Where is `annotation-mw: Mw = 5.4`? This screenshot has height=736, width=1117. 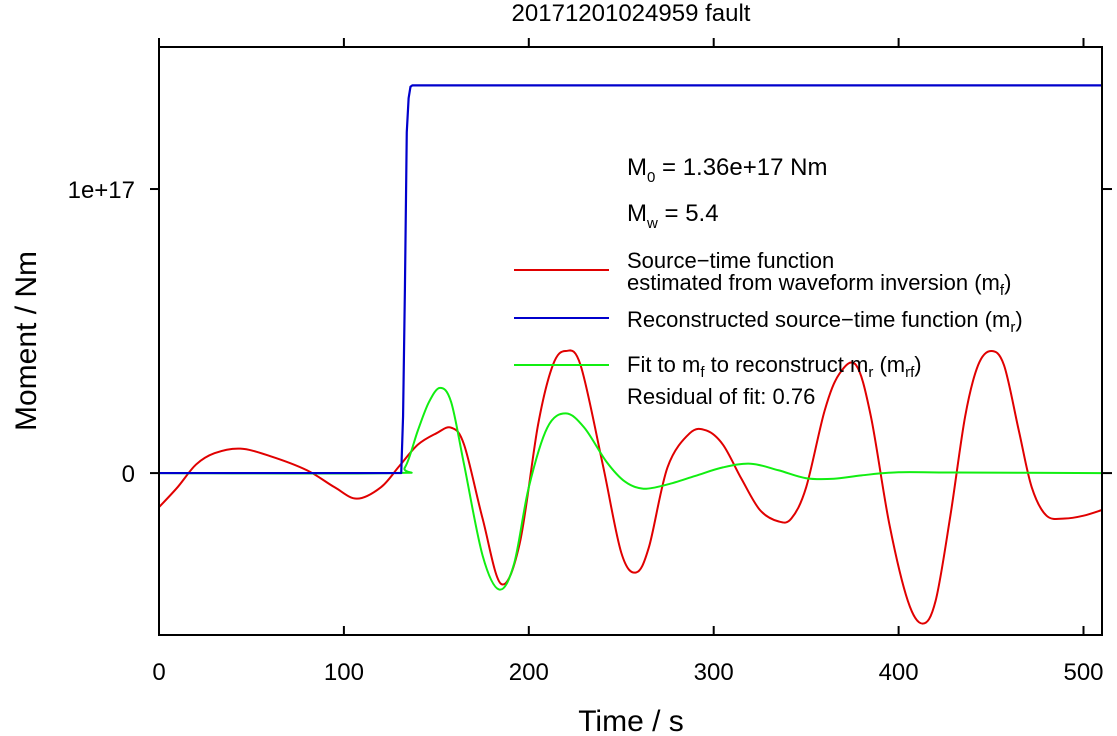
annotation-mw: Mw = 5.4 is located at coordinates (673, 216).